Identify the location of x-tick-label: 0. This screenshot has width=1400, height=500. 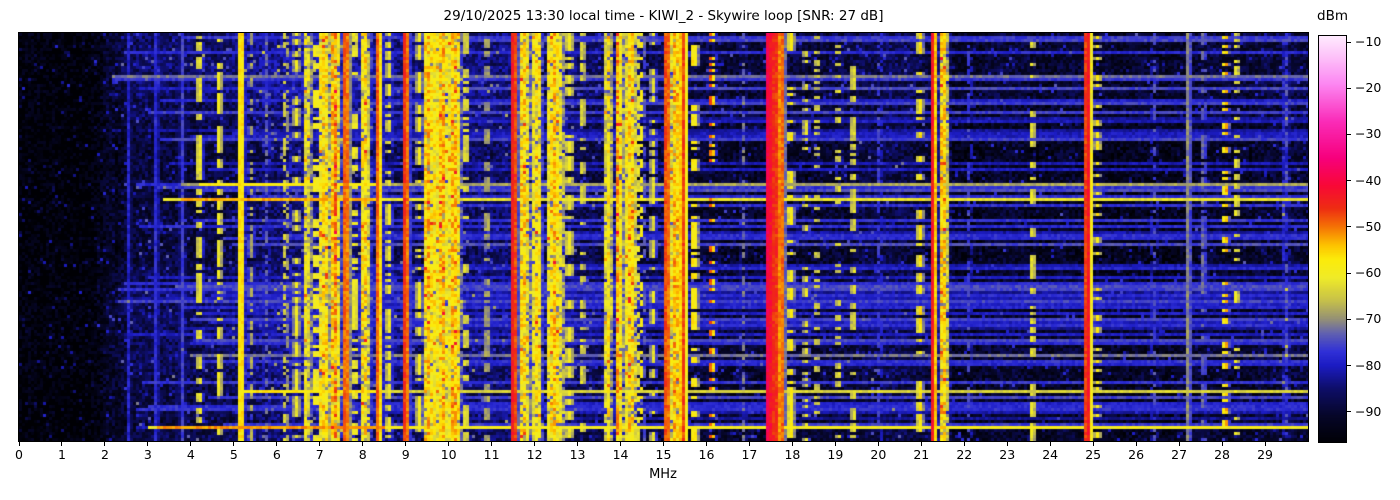
(19, 454).